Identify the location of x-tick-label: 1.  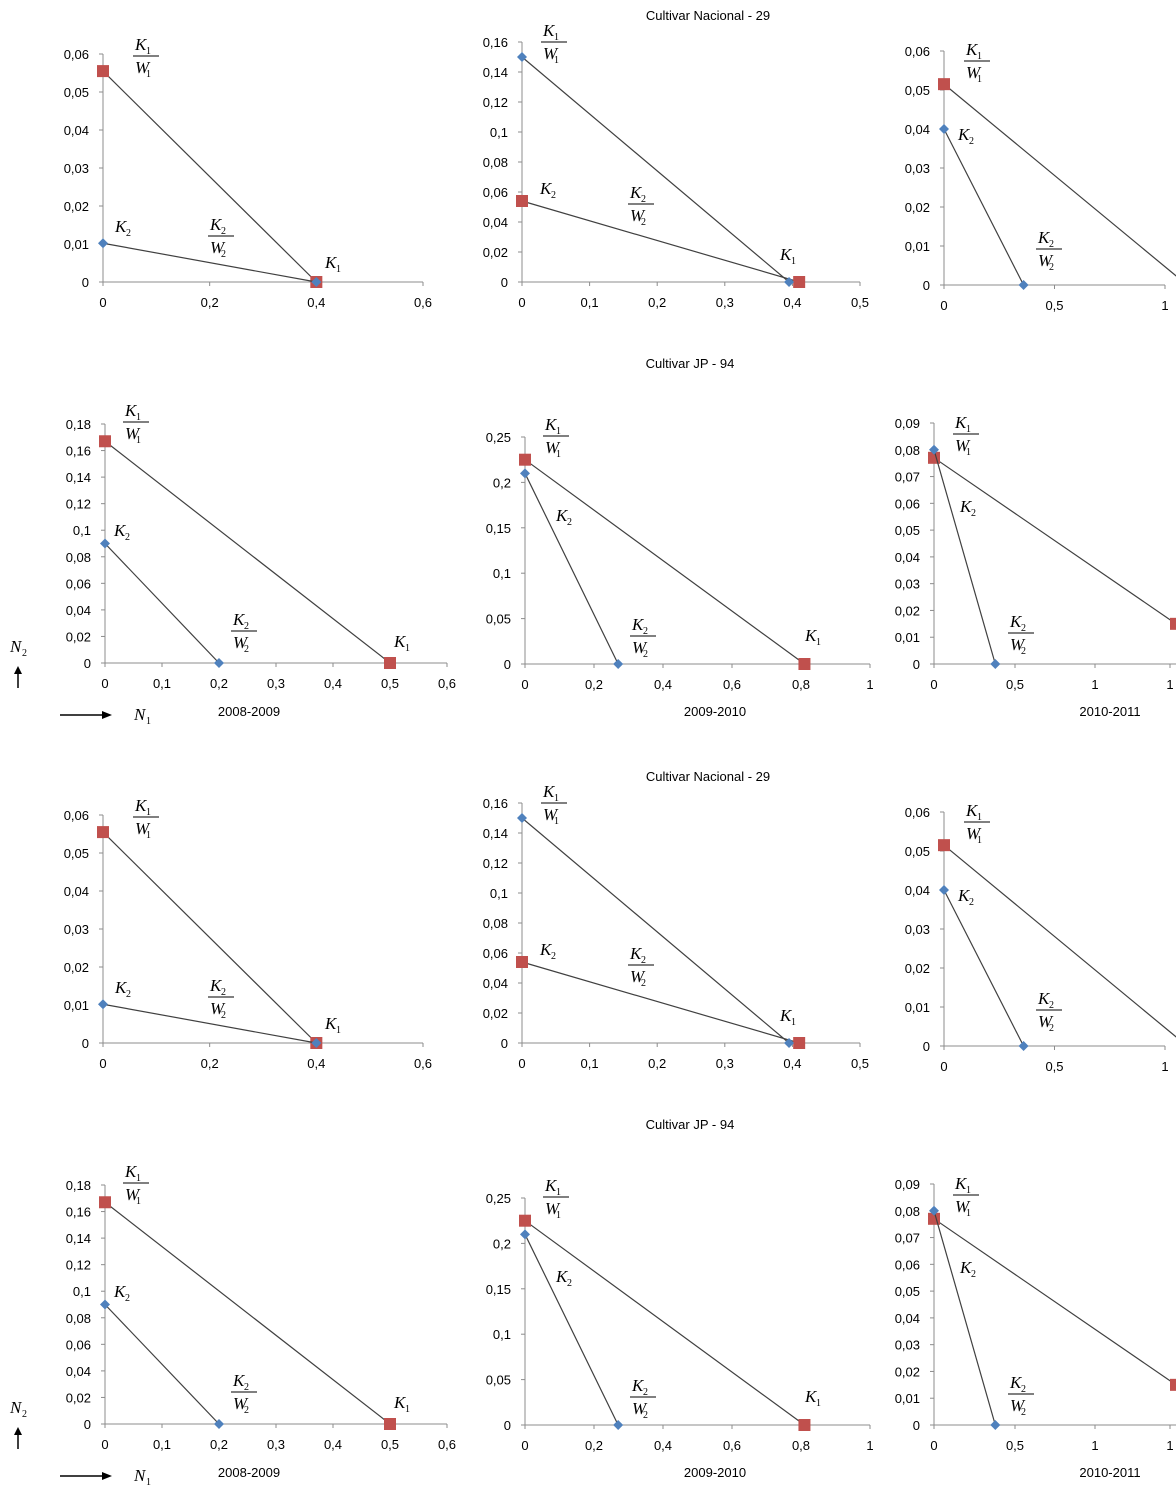
(869, 1445).